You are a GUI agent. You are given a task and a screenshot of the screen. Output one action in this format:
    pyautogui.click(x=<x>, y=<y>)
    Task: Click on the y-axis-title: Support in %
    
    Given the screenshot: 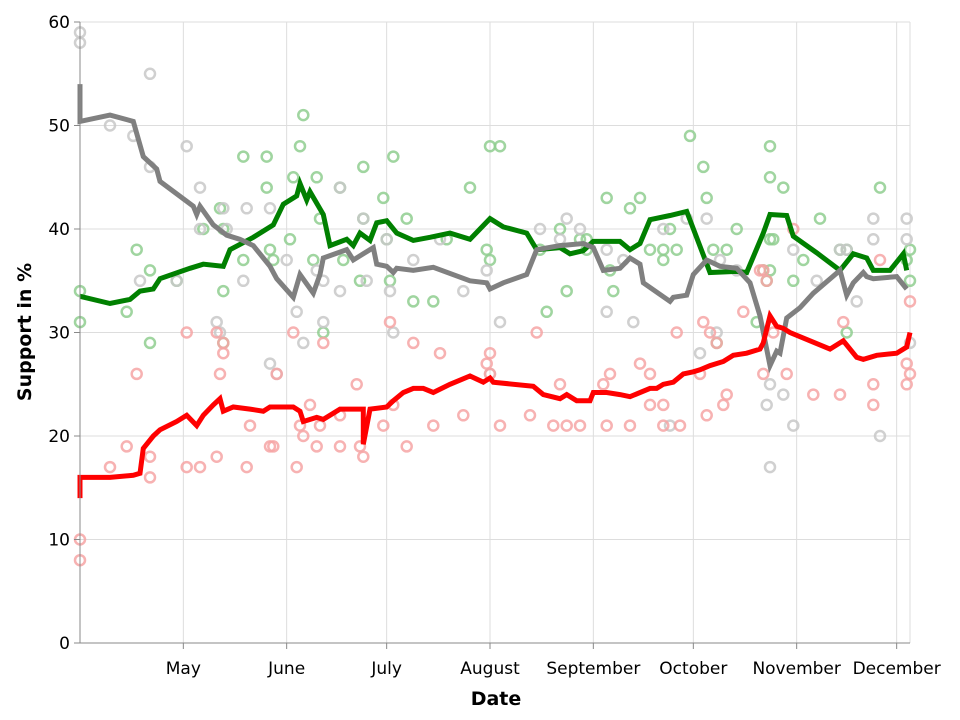 What is the action you would take?
    pyautogui.click(x=25, y=332)
    